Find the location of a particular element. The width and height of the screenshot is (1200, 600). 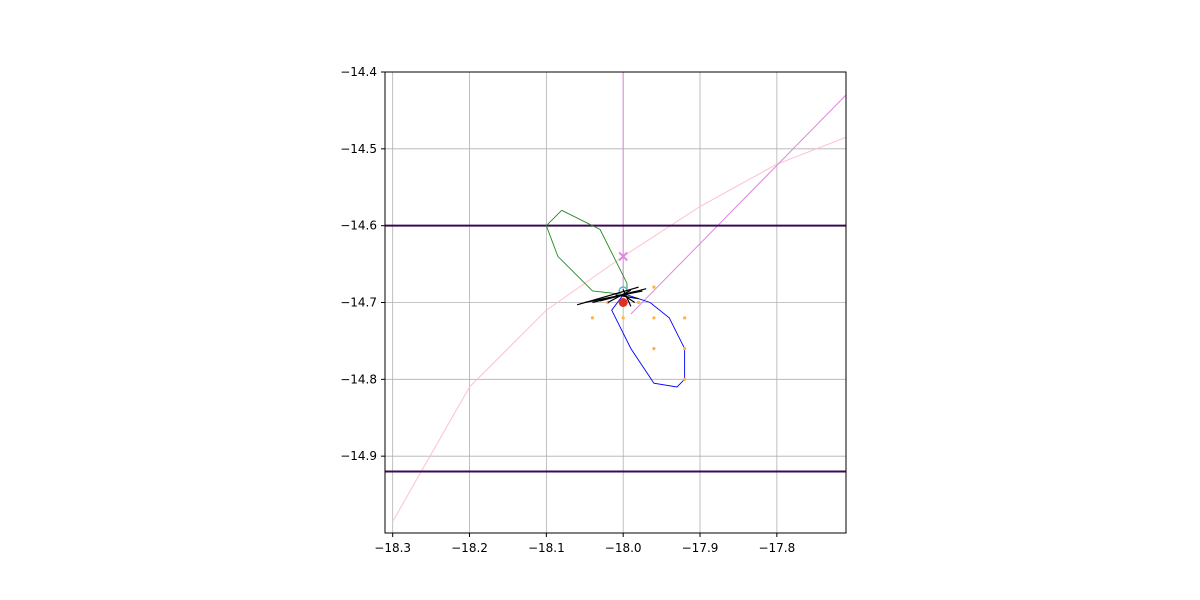

y-tick-label: −14.8 is located at coordinates (358, 379).